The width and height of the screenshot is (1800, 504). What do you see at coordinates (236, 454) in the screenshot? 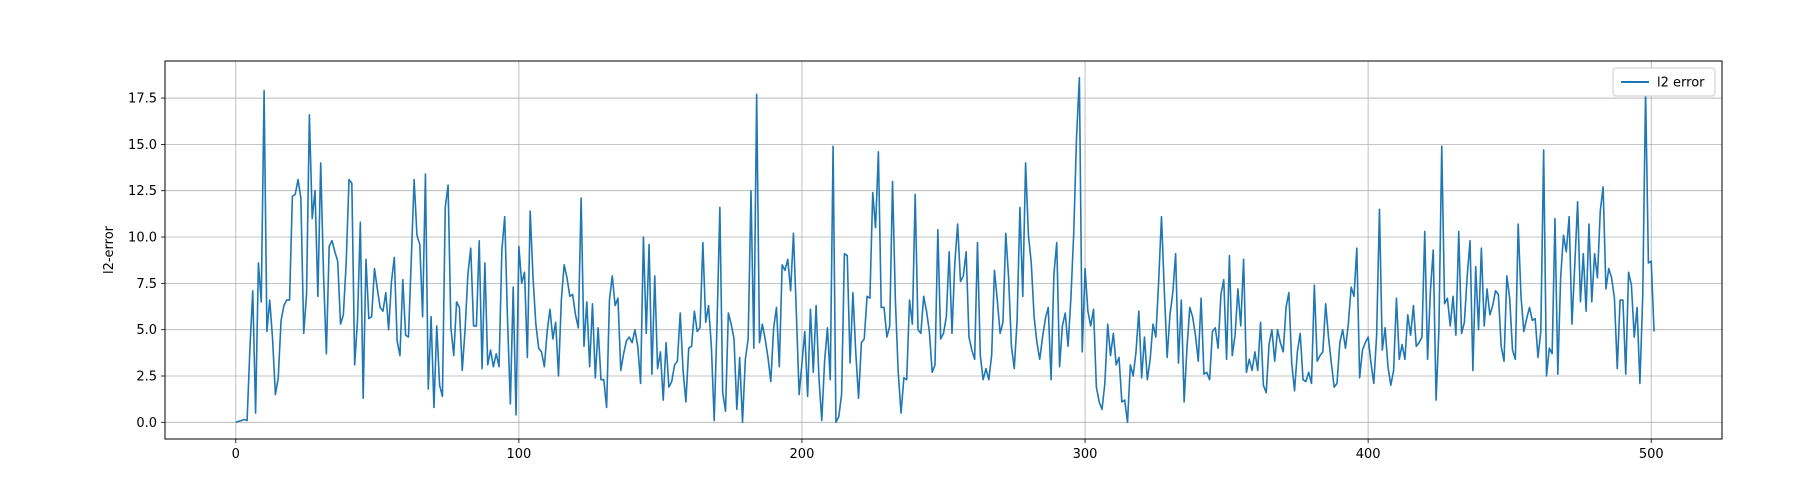
I see `x-tick-label: 0` at bounding box center [236, 454].